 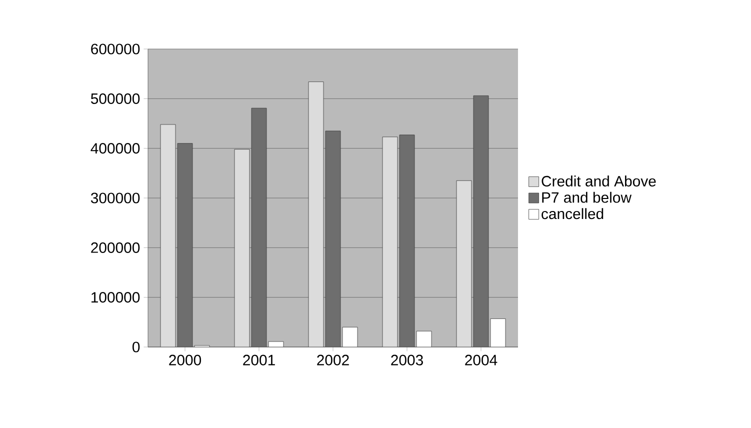 I want to click on y-tick-label: 600000, so click(x=115, y=49).